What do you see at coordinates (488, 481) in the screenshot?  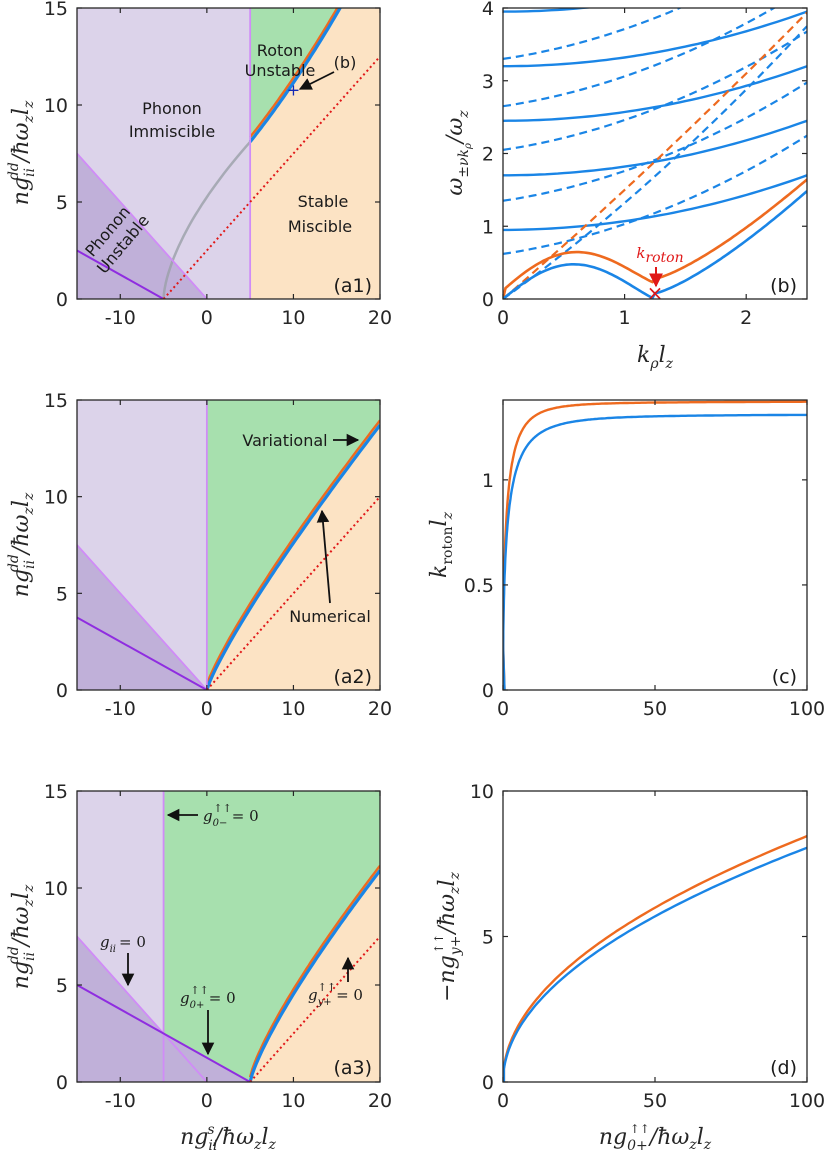 I see `c-ytick-label-2: 1` at bounding box center [488, 481].